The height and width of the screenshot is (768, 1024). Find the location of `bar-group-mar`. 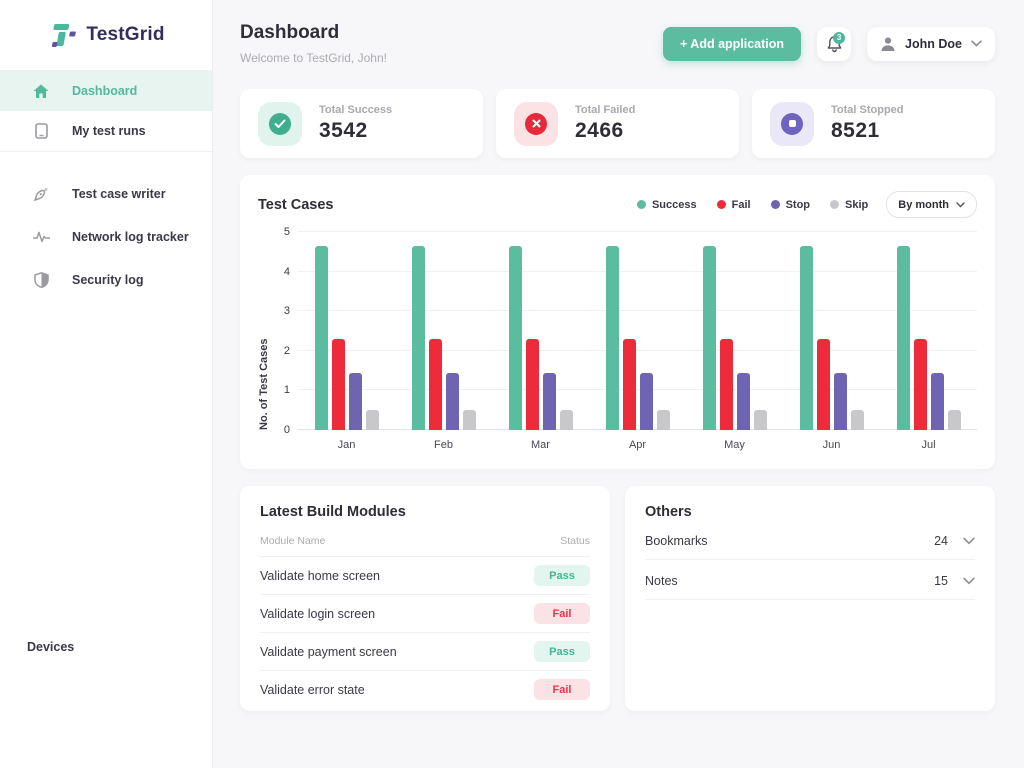

bar-group-mar is located at coordinates (540, 331).